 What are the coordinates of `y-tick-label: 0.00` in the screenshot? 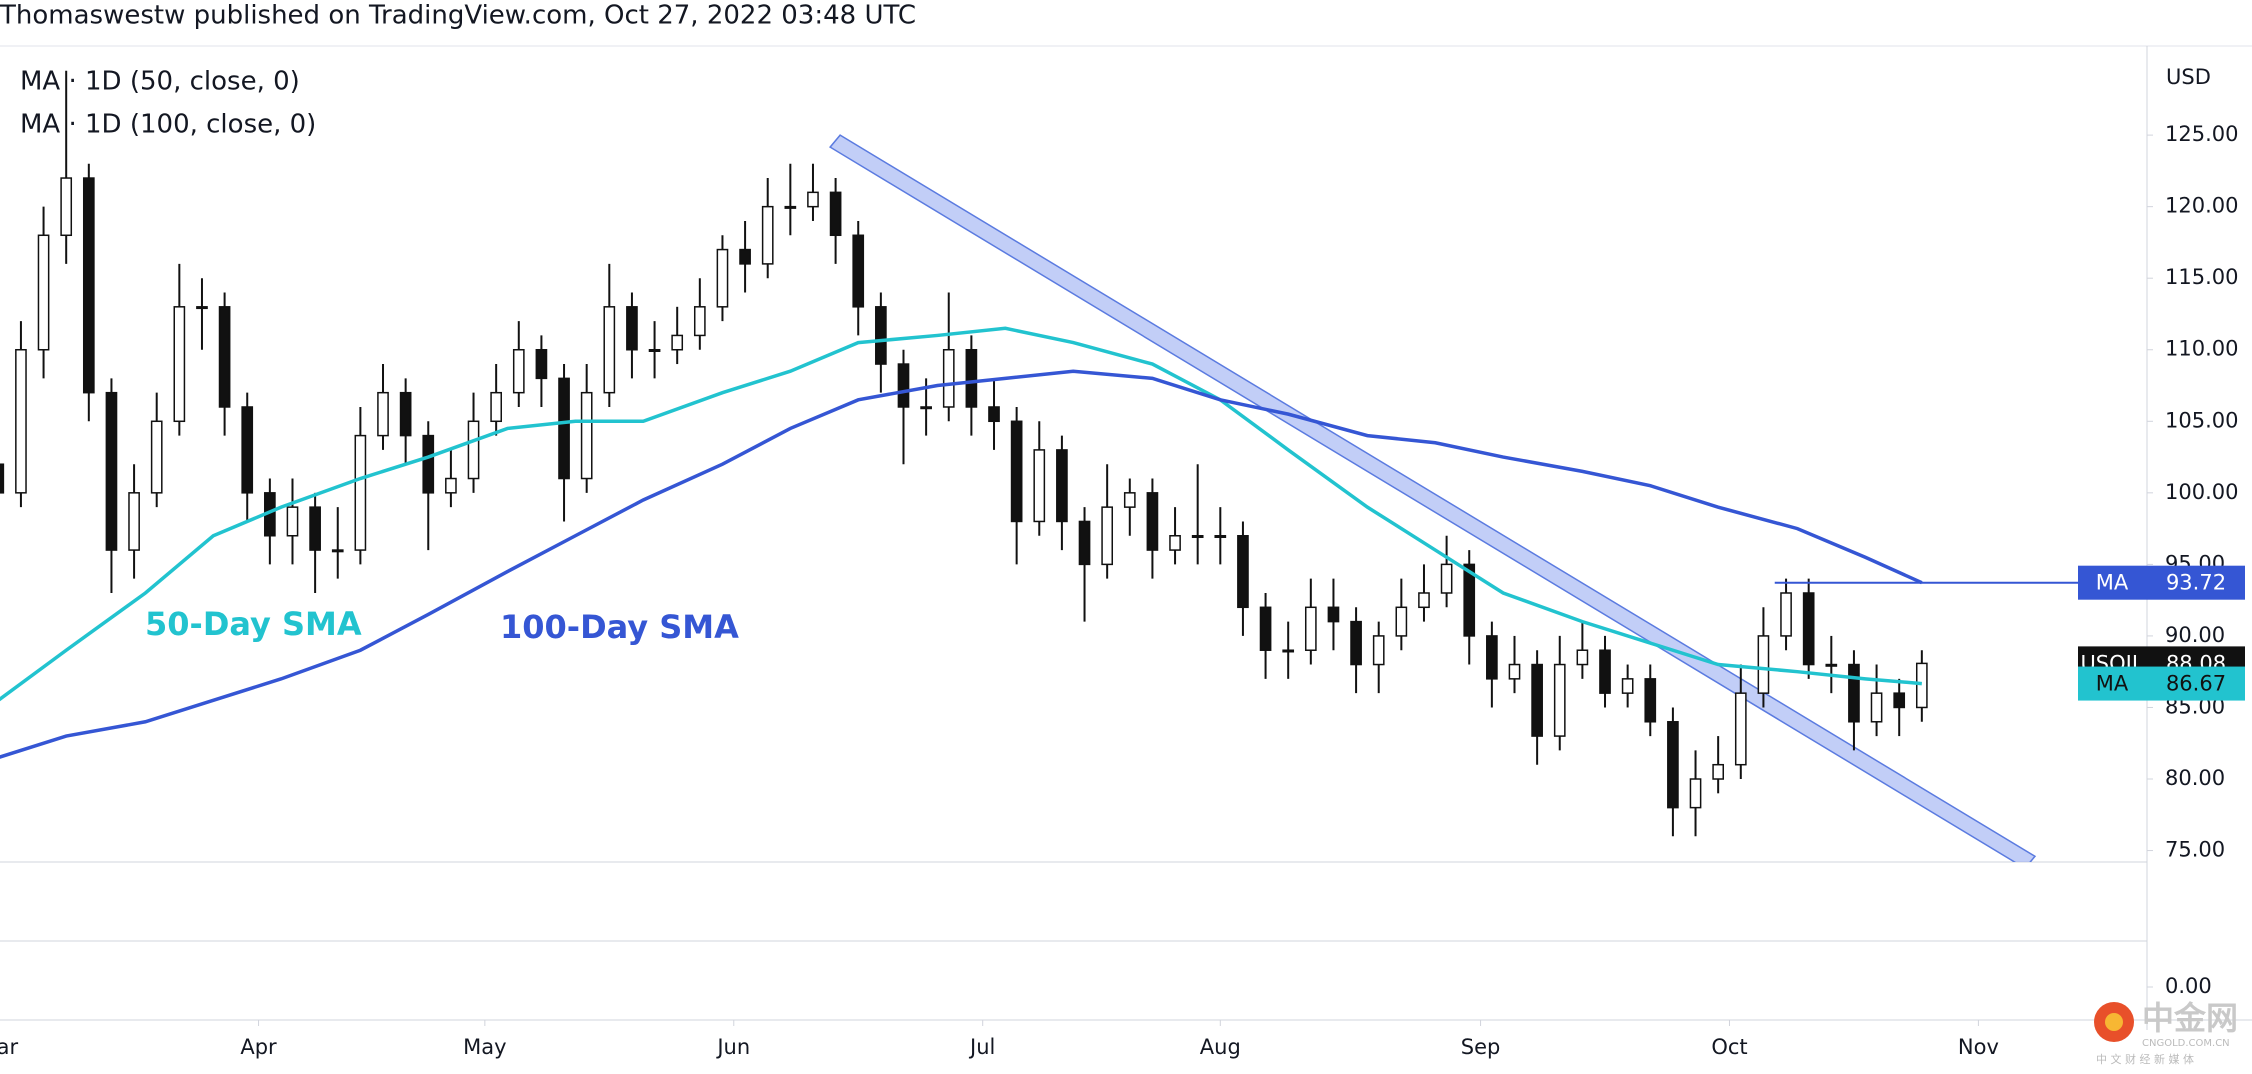 It's located at (2188, 986).